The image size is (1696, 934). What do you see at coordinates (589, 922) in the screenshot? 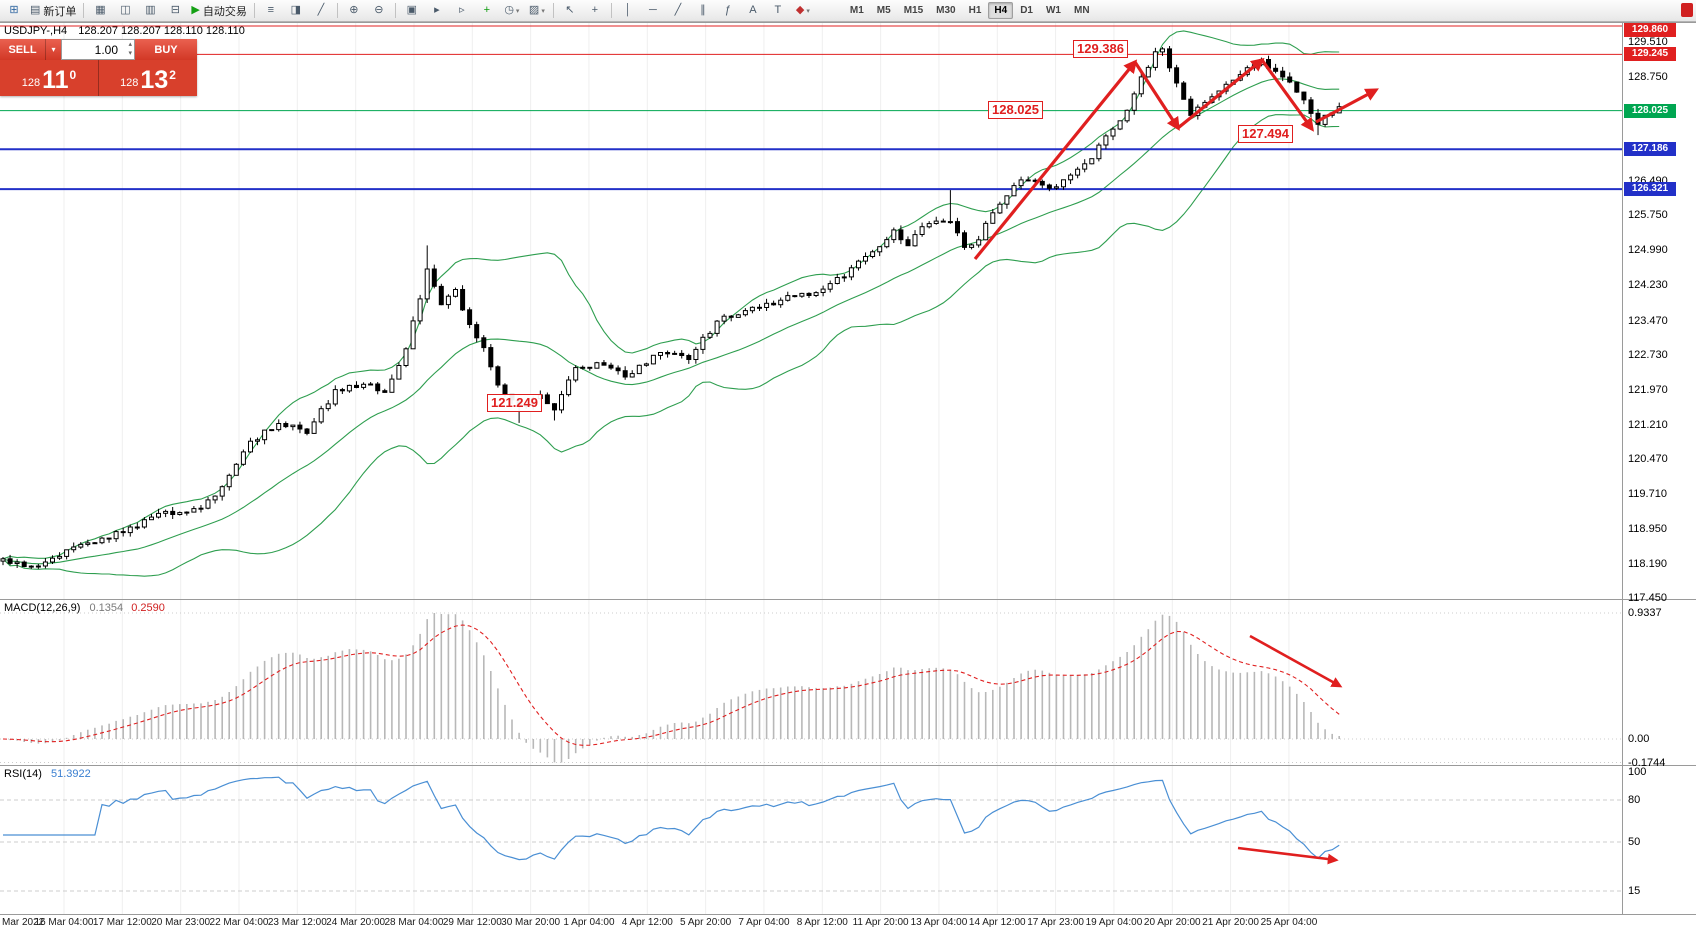
I see `time-axis-label: 1 Apr 04:00` at bounding box center [589, 922].